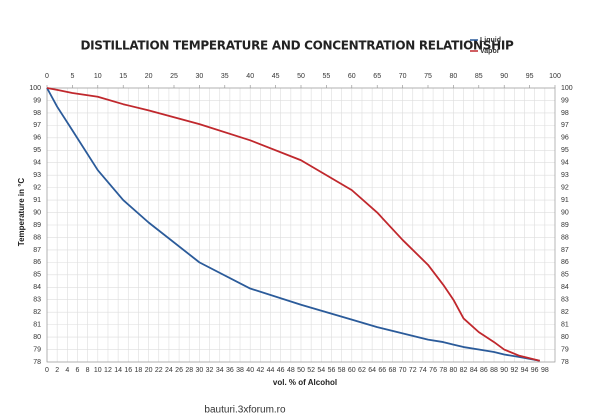 Image resolution: width=591 pixels, height=417 pixels. Describe the element at coordinates (37, 337) in the screenshot. I see `y-tick-label: 80` at that location.